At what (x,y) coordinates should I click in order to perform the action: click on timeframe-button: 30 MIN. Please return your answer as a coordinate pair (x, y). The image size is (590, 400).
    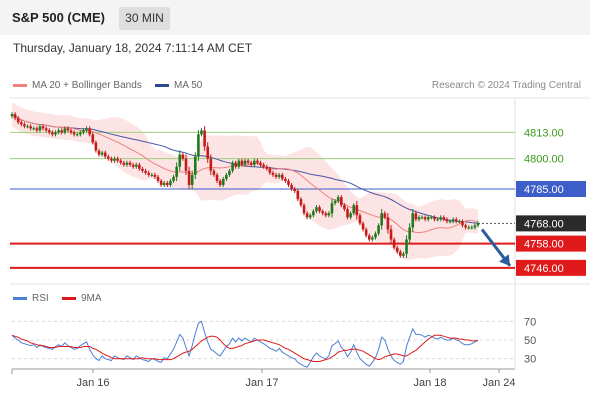
    Looking at the image, I should click on (144, 18).